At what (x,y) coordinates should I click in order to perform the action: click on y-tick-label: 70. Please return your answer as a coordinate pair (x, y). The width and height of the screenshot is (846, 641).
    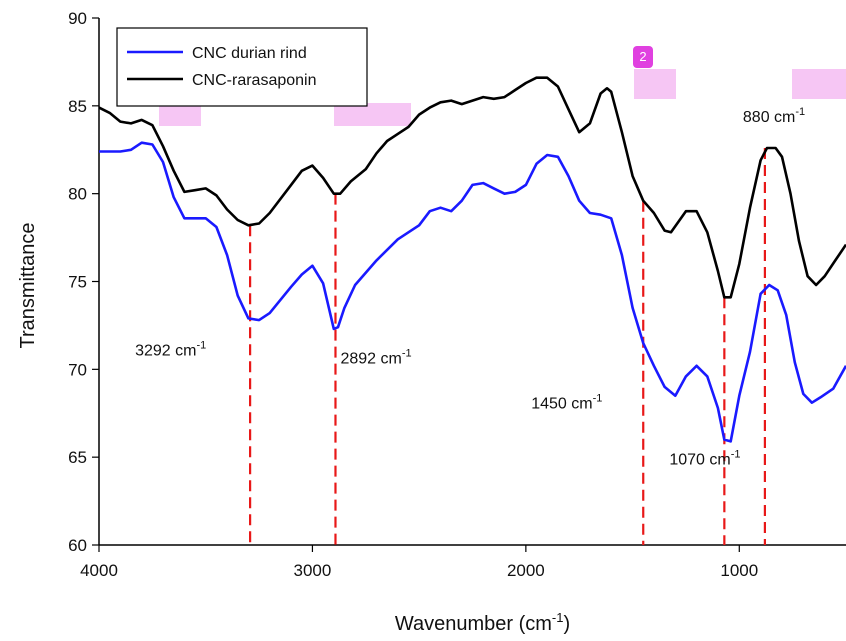
    Looking at the image, I should click on (77, 369).